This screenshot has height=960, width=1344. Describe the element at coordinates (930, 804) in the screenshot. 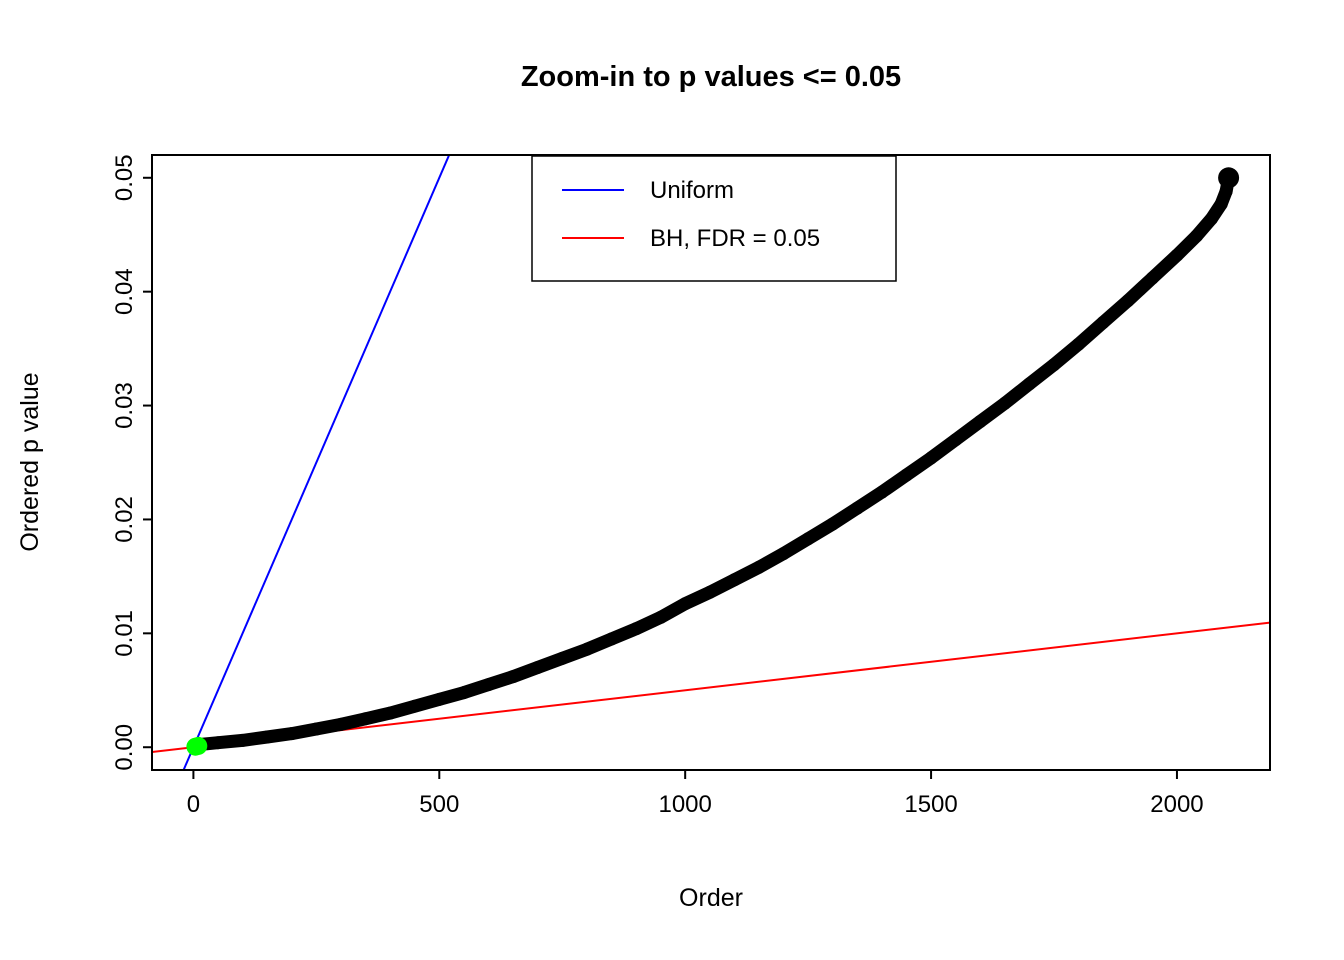

I see `x-tick-label: 1500` at that location.